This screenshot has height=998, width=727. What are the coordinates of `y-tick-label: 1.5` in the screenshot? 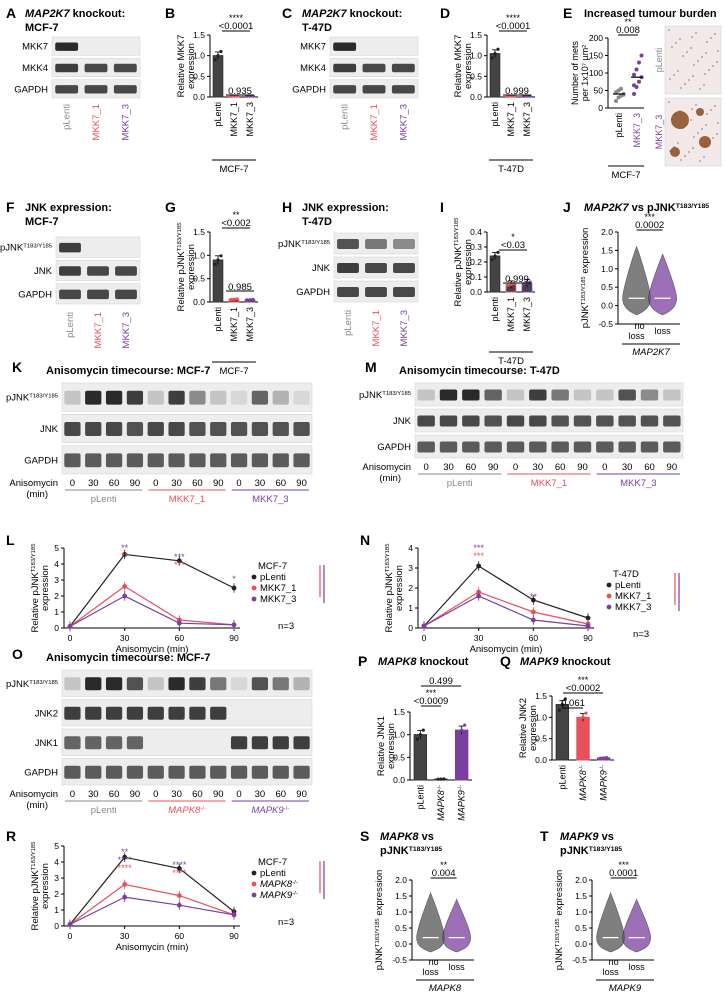 It's located at (199, 232).